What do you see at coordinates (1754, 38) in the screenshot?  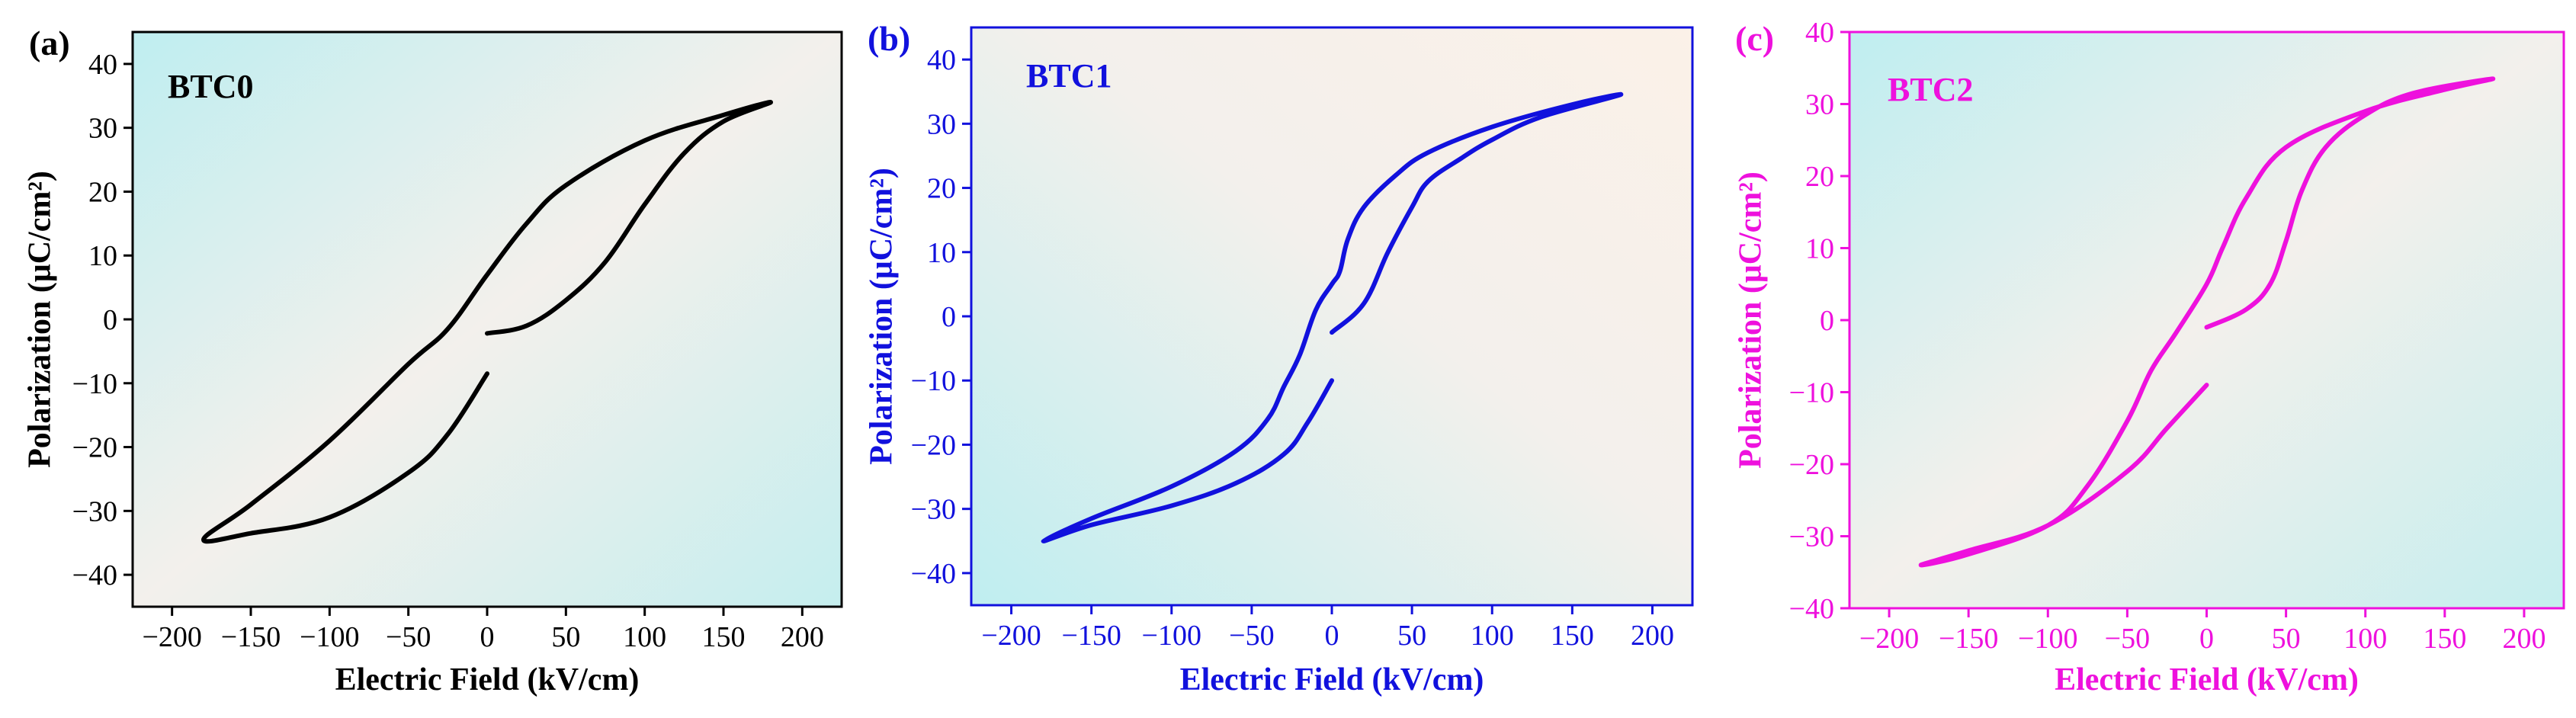 I see `panel-letter: (c)` at bounding box center [1754, 38].